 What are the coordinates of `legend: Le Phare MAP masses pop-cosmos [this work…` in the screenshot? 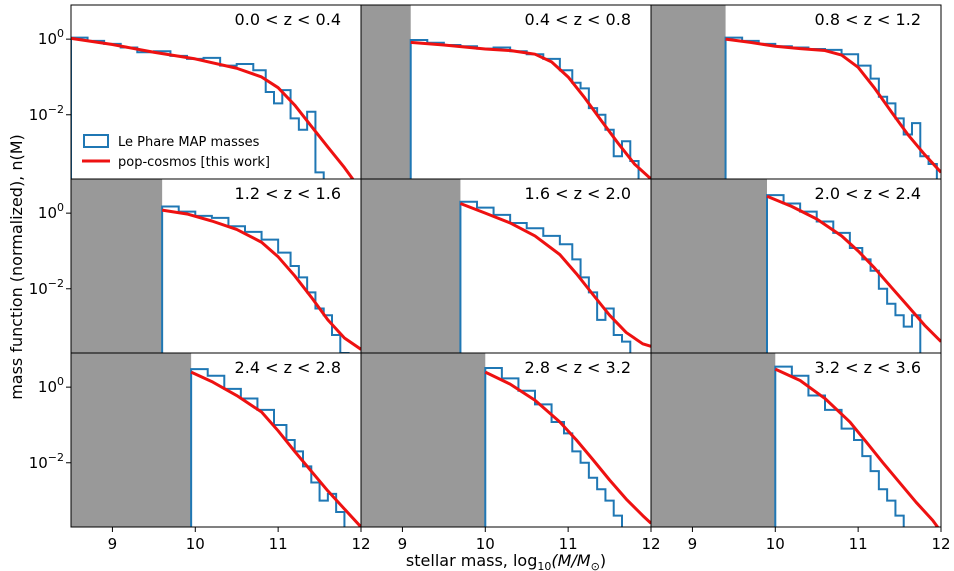 It's located at (176, 152).